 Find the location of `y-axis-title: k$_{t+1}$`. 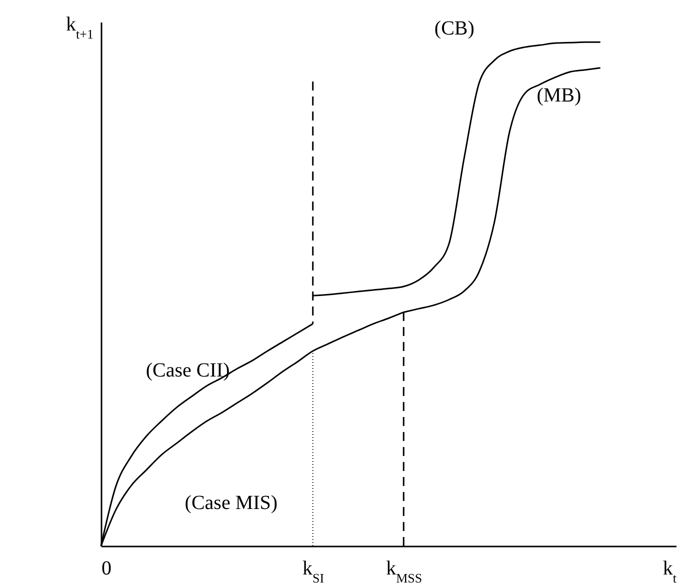

y-axis-title: k$_{t+1}$ is located at coordinates (80, 27).